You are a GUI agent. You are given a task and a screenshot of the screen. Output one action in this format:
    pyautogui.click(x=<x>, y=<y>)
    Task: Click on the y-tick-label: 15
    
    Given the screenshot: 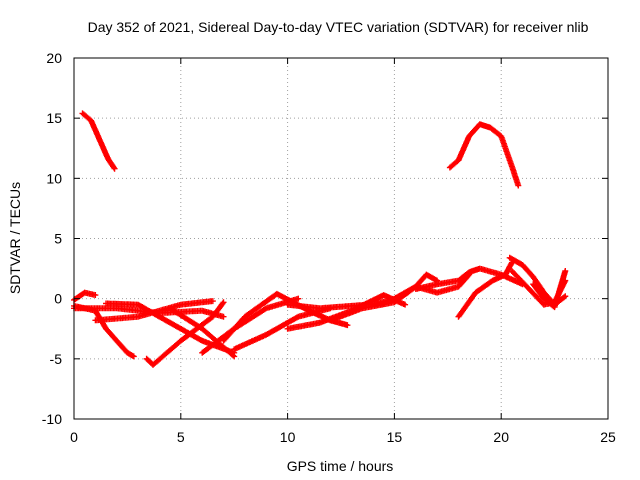 What is the action you would take?
    pyautogui.click(x=54, y=118)
    